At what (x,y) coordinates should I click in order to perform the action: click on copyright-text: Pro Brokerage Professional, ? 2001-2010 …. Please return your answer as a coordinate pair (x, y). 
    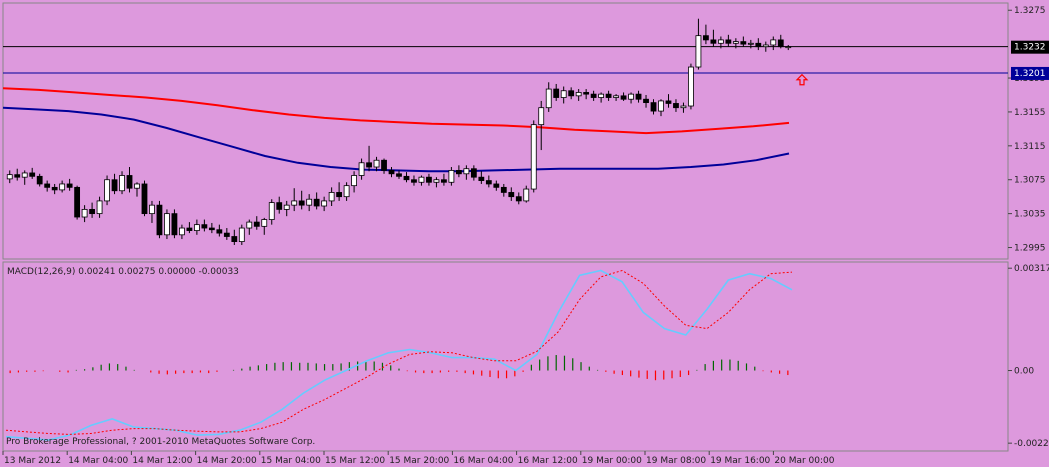
    Looking at the image, I should click on (160, 442).